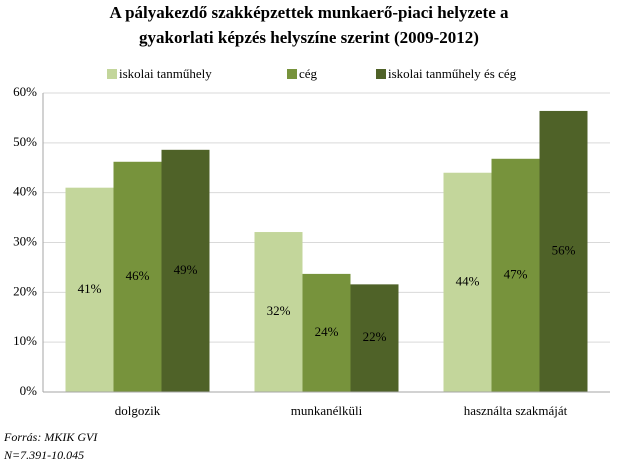 The width and height of the screenshot is (618, 466). I want to click on data-label: 49%, so click(186, 269).